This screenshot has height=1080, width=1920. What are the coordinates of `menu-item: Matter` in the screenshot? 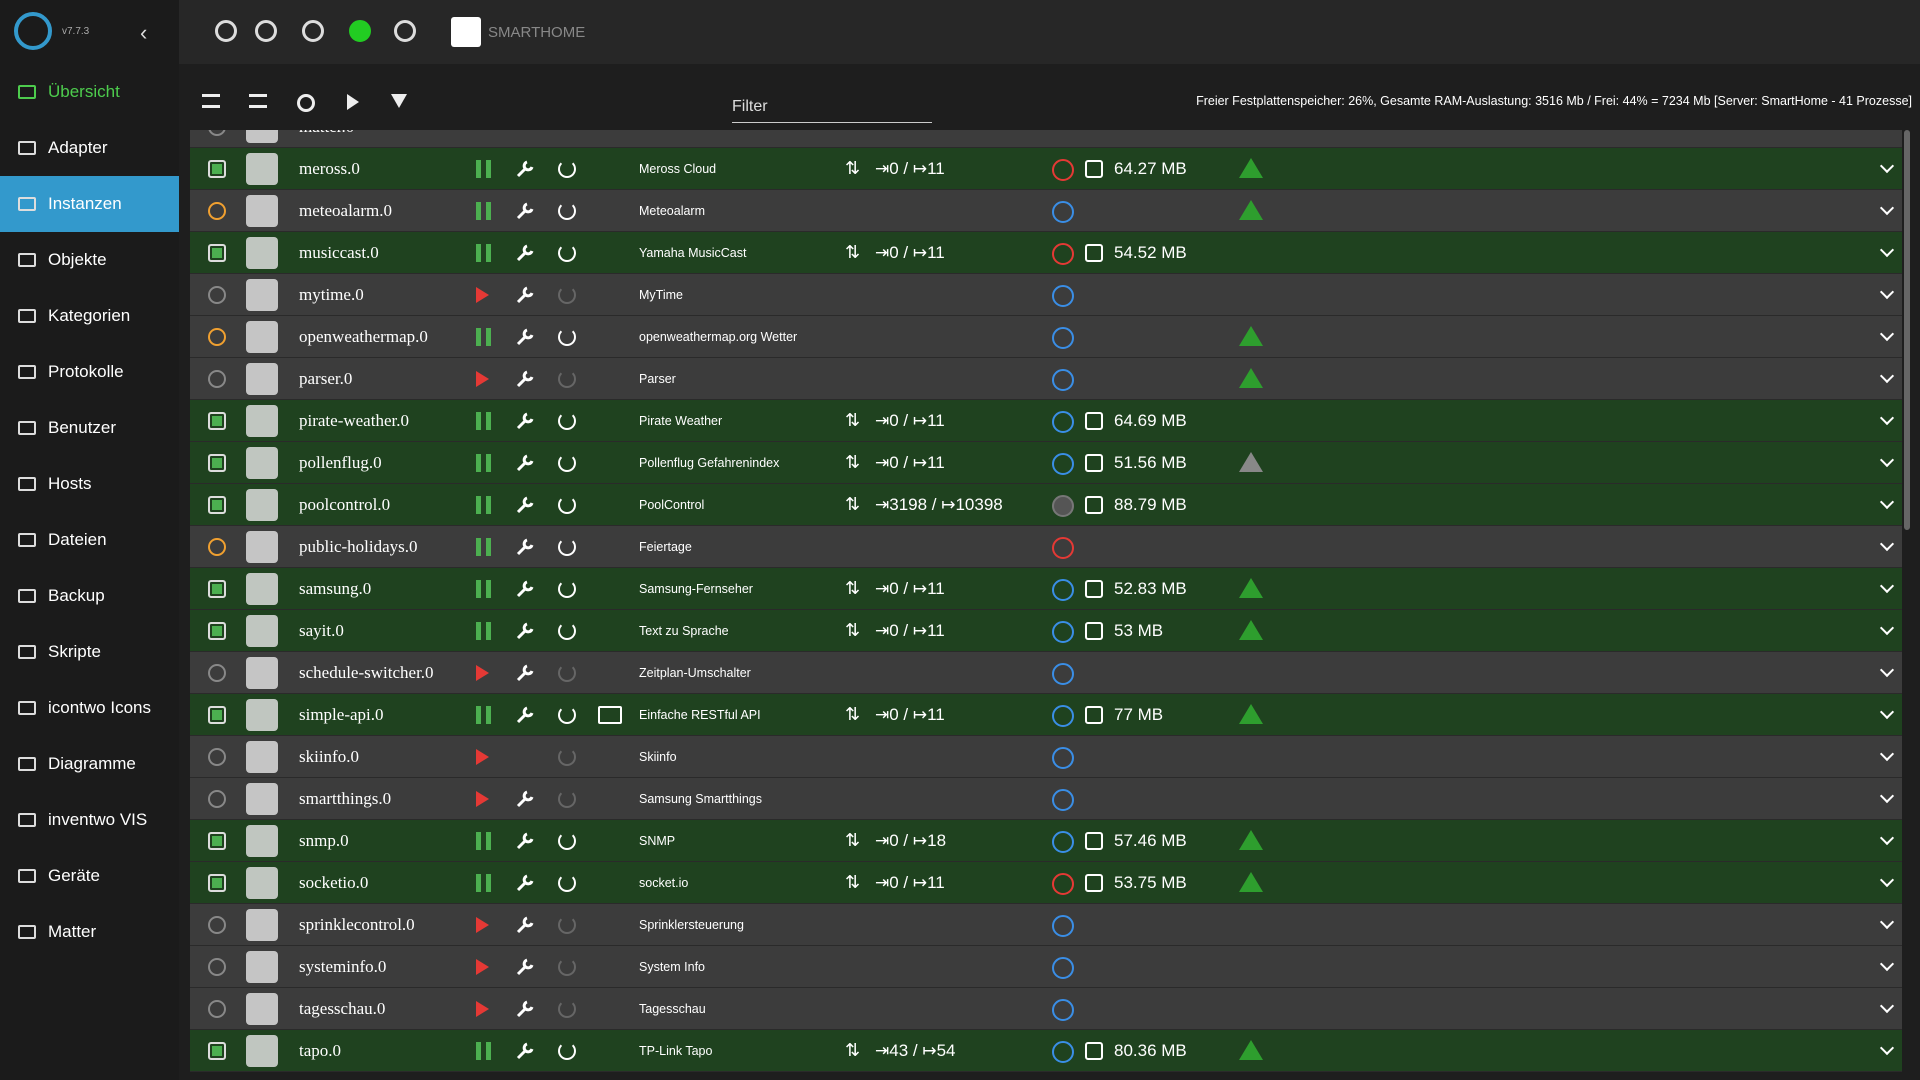 It's located at (89, 932).